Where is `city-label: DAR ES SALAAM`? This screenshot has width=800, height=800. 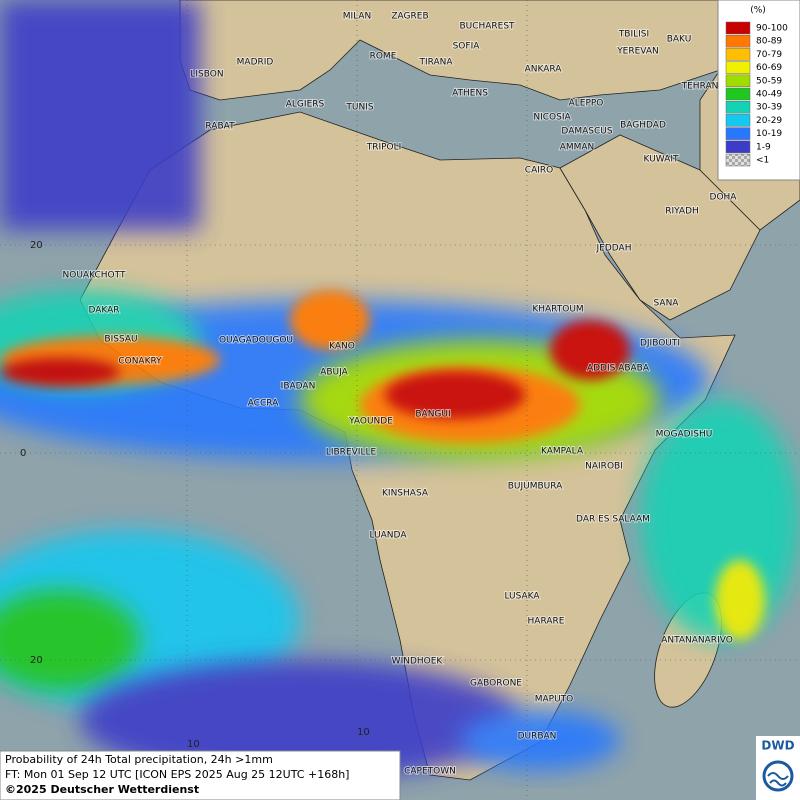 city-label: DAR ES SALAAM is located at coordinates (613, 520).